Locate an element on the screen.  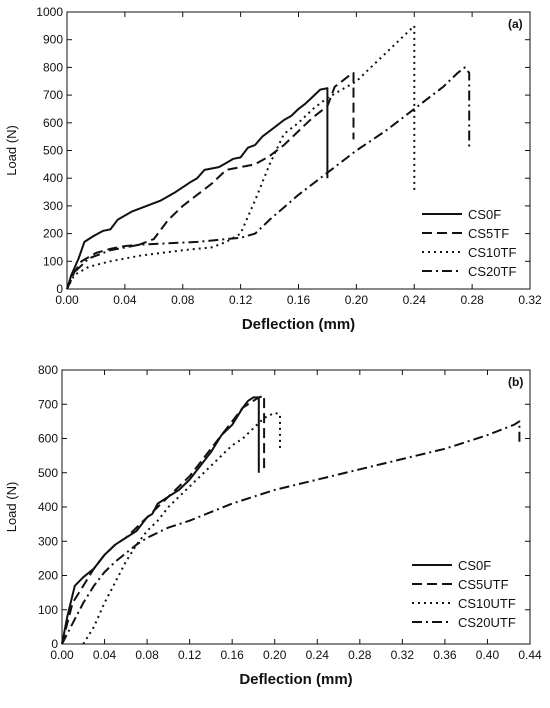
y-tick-label: 1000 is located at coordinates (49, 12).